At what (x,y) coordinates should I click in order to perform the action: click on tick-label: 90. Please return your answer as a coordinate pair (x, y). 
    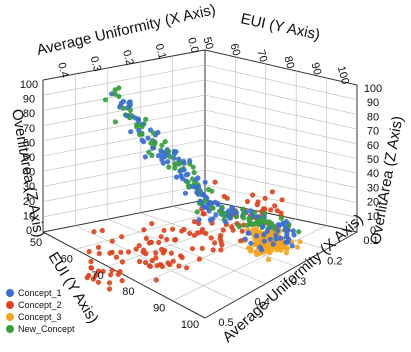
    Looking at the image, I should click on (373, 103).